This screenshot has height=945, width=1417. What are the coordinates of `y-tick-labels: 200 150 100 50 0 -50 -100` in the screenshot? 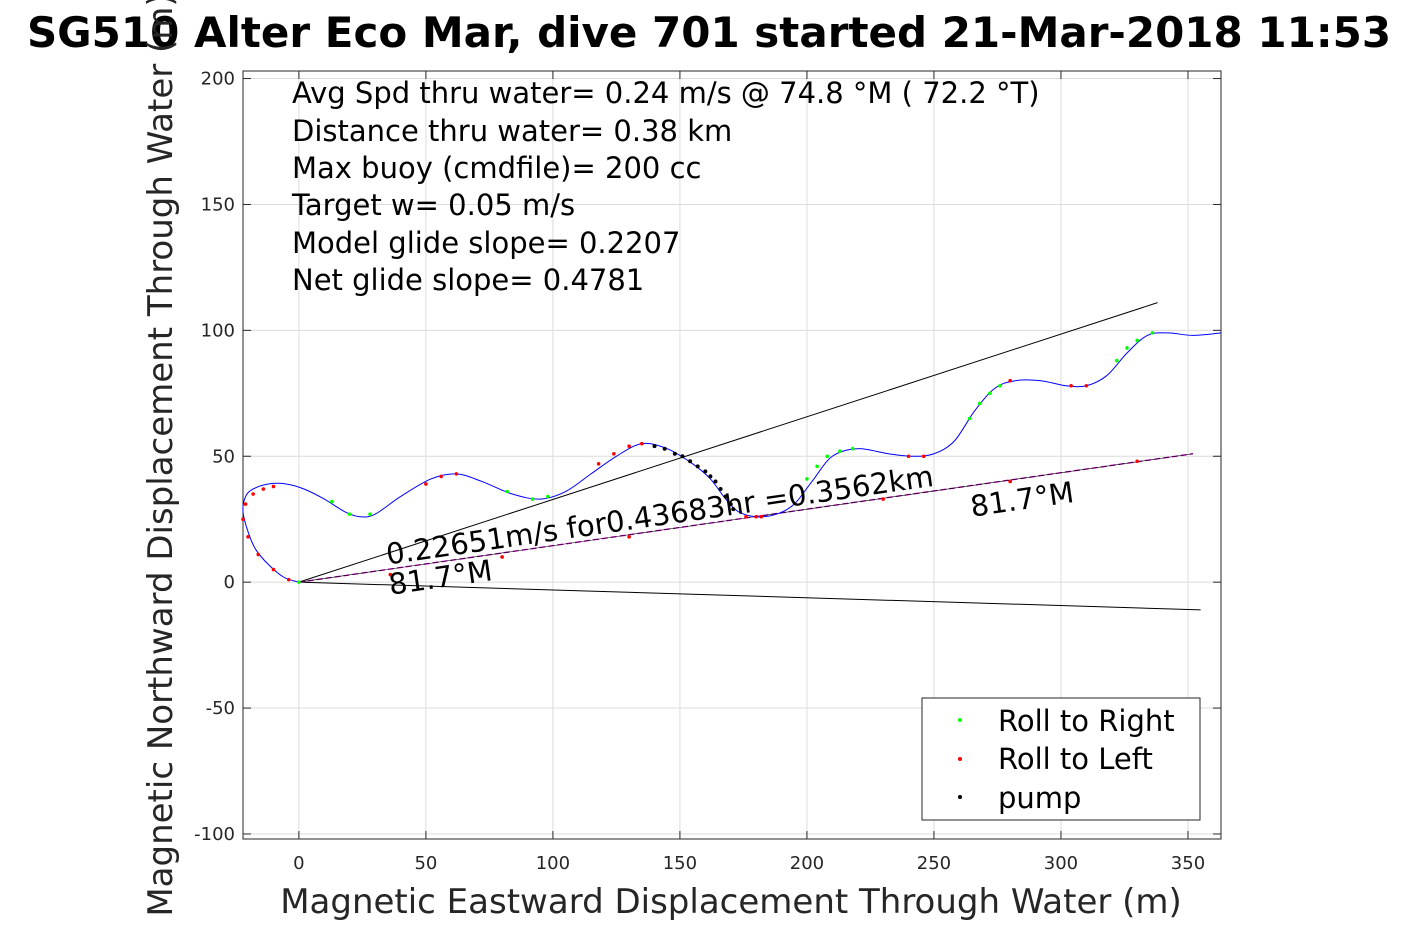 It's located at (214, 457).